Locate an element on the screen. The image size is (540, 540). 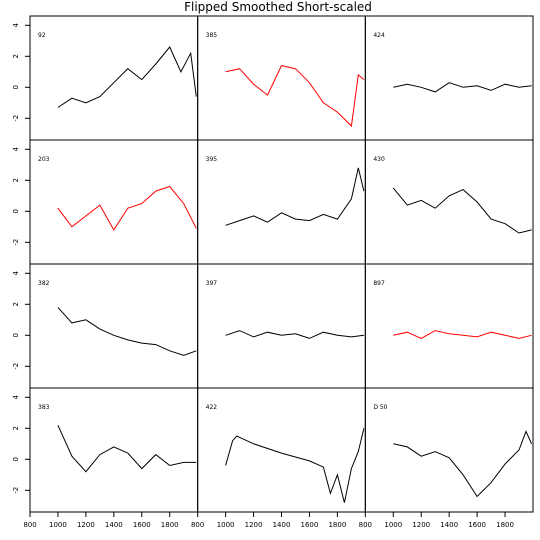
chart-title: Flipped Smoothed Short-scaled is located at coordinates (278, 7).